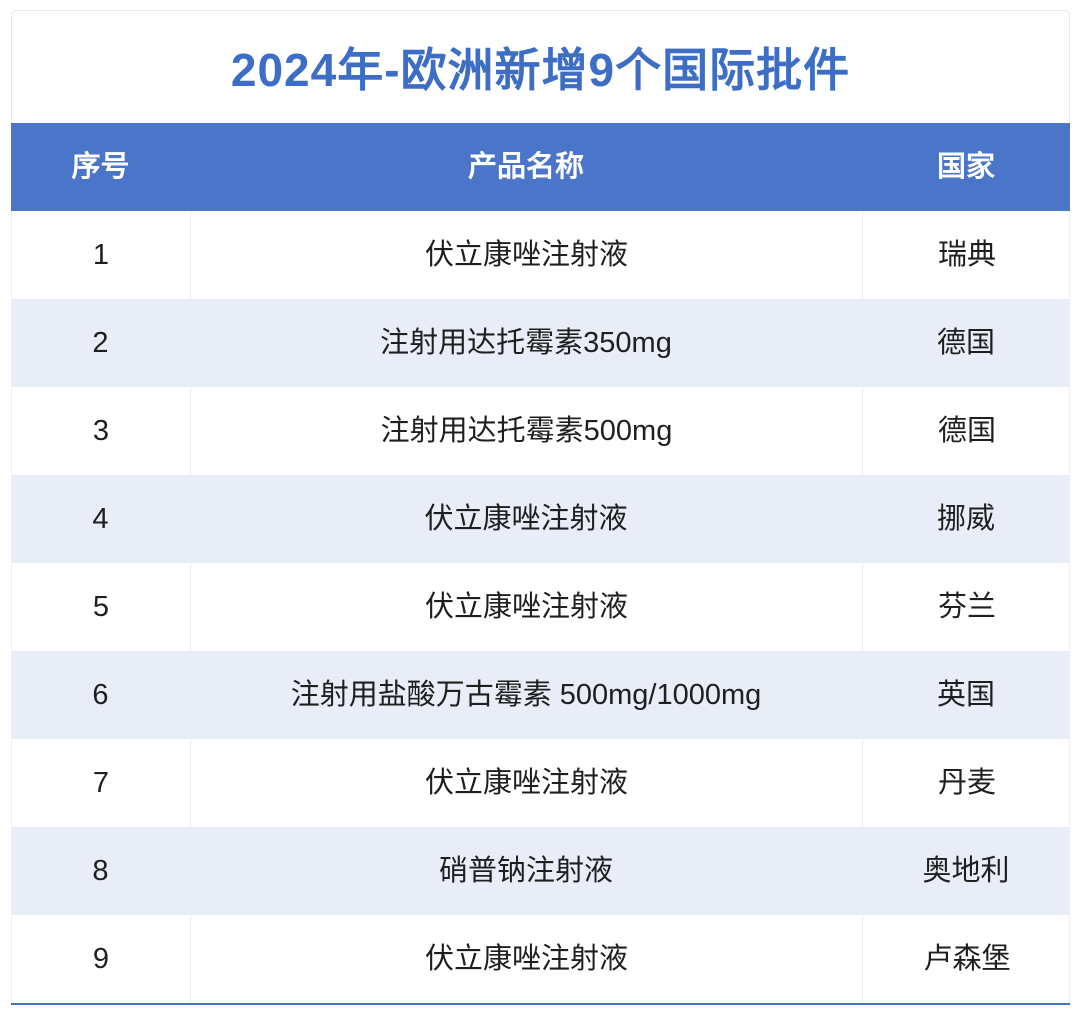 Image resolution: width=1080 pixels, height=1015 pixels. Describe the element at coordinates (100, 166) in the screenshot. I see `column-header-no: 序号` at that location.